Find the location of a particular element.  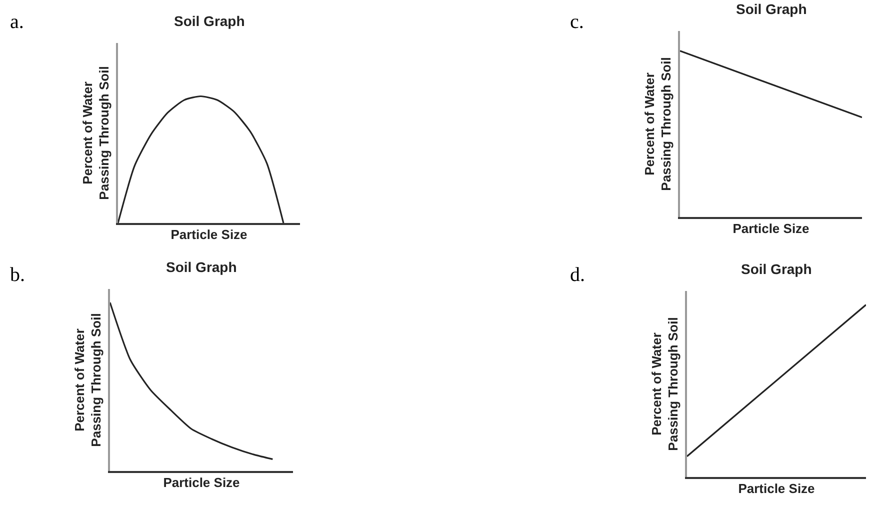

text: b. is located at coordinates (17, 275).